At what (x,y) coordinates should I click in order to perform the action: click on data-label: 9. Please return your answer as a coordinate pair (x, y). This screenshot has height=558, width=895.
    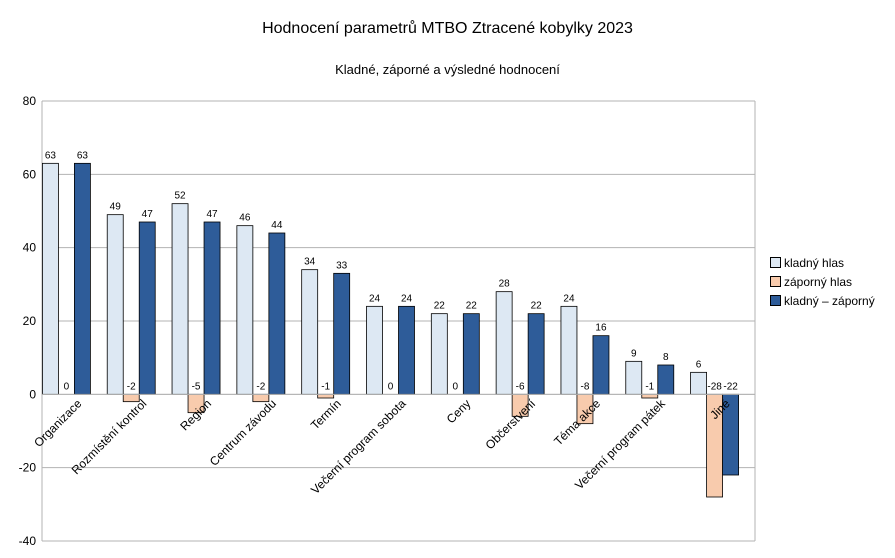
    Looking at the image, I should click on (634, 353).